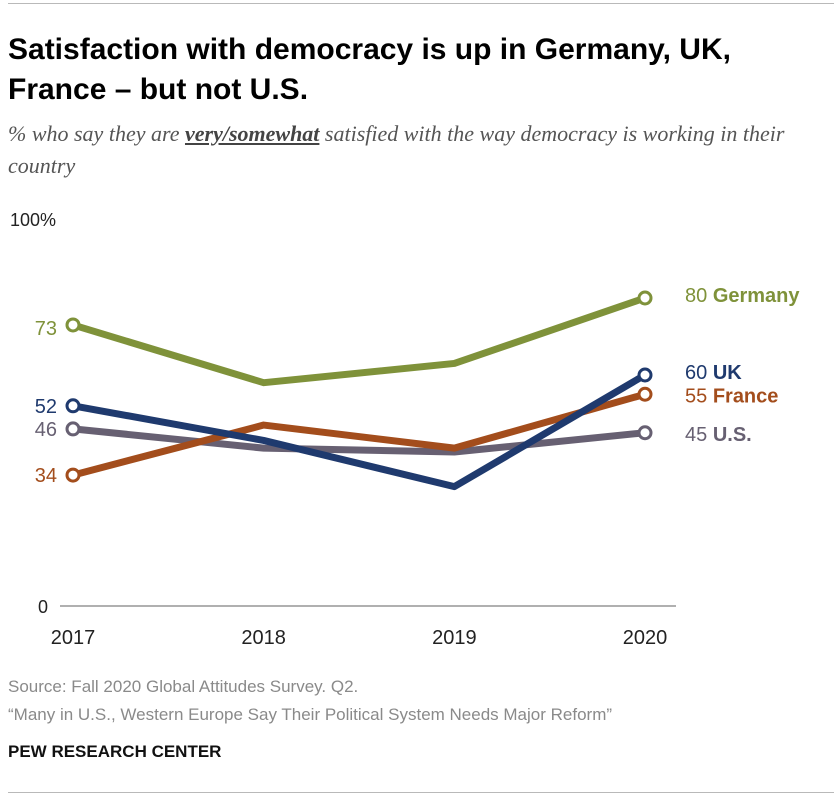 Image resolution: width=840 pixels, height=800 pixels. I want to click on x-tick-label-2020: 2020, so click(645, 638).